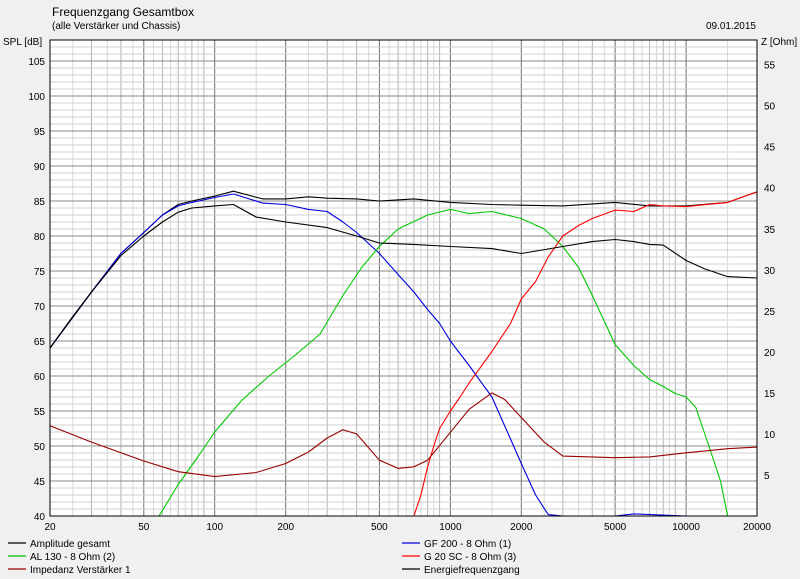 Image resolution: width=800 pixels, height=579 pixels. Describe the element at coordinates (686, 527) in the screenshot. I see `x-tick-label: 10000` at that location.